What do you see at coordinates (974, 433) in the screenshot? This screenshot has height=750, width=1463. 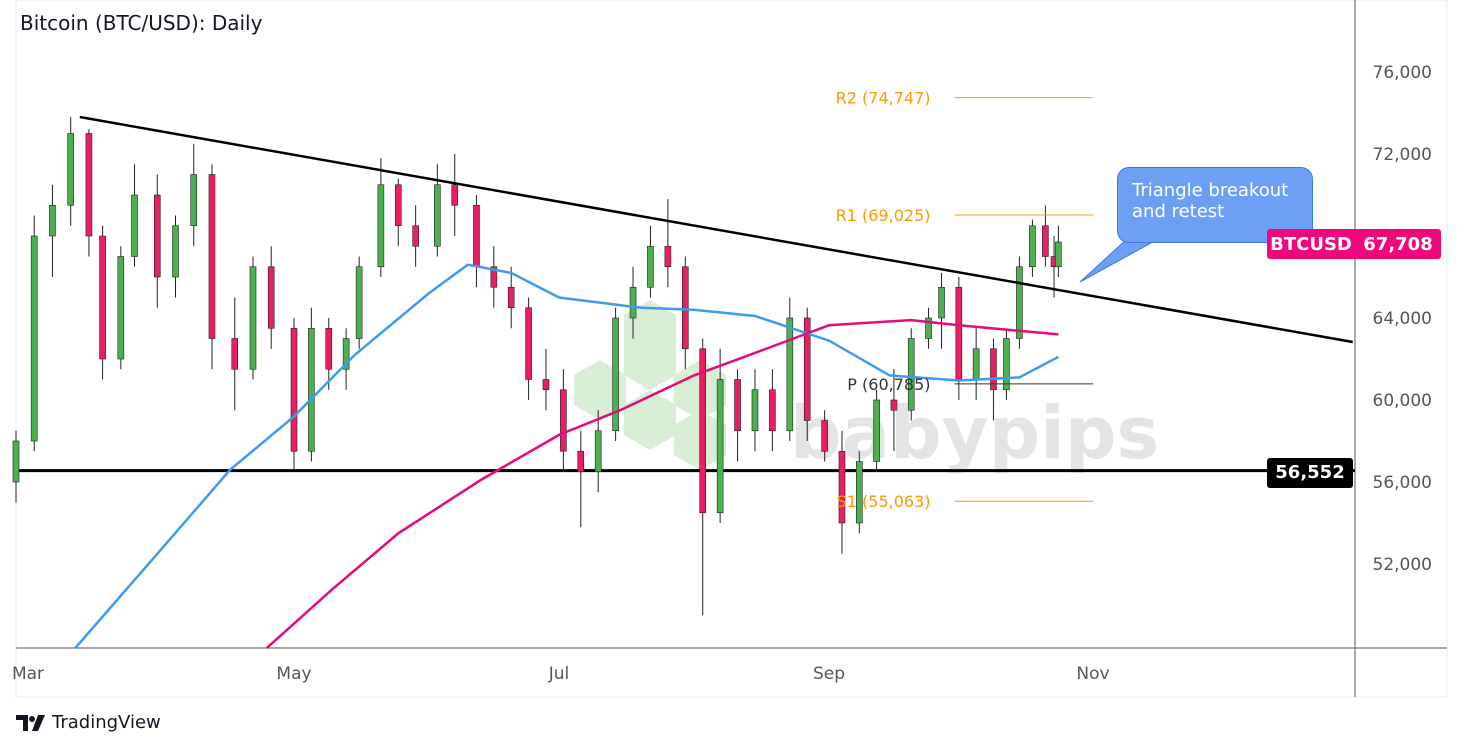 I see `watermark-text: babypips` at bounding box center [974, 433].